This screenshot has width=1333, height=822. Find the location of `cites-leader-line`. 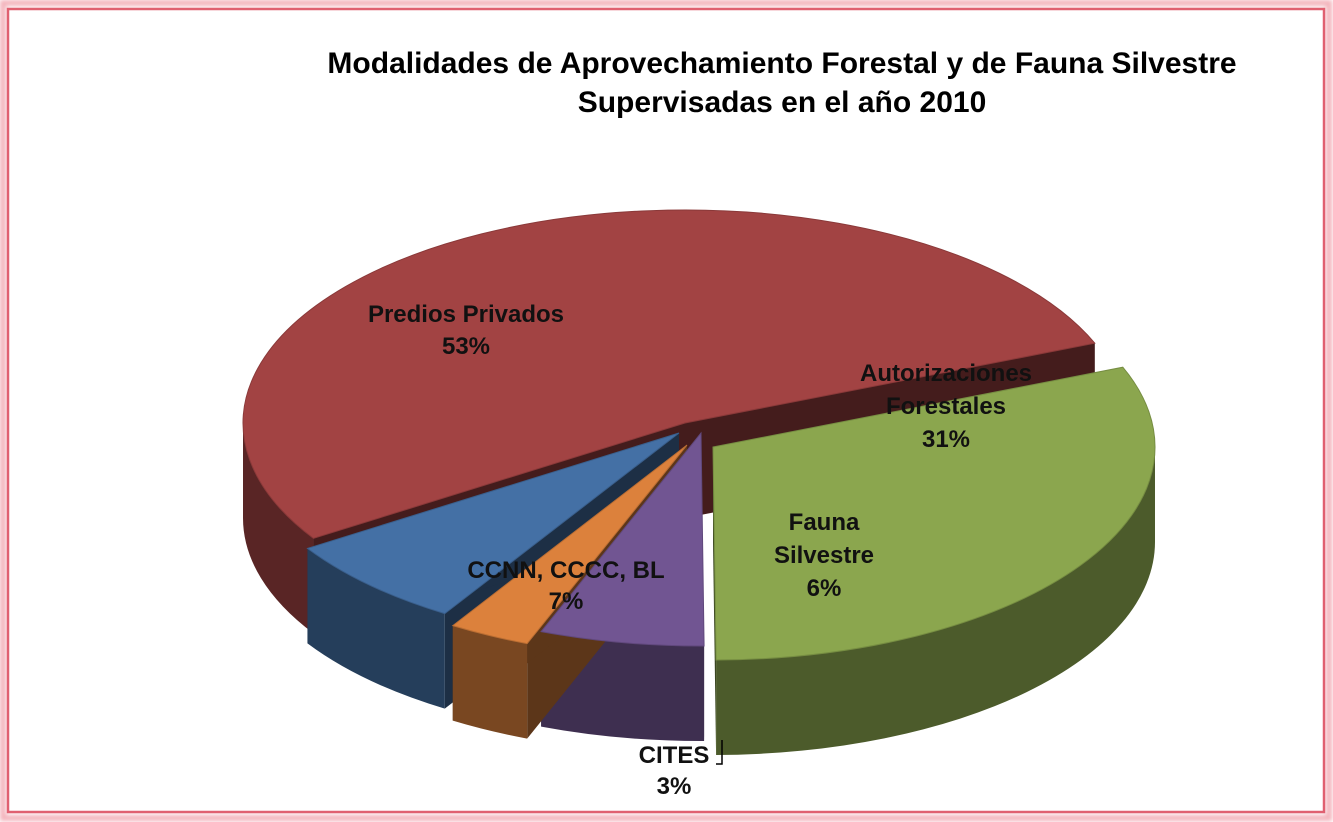

cites-leader-line is located at coordinates (719, 752).